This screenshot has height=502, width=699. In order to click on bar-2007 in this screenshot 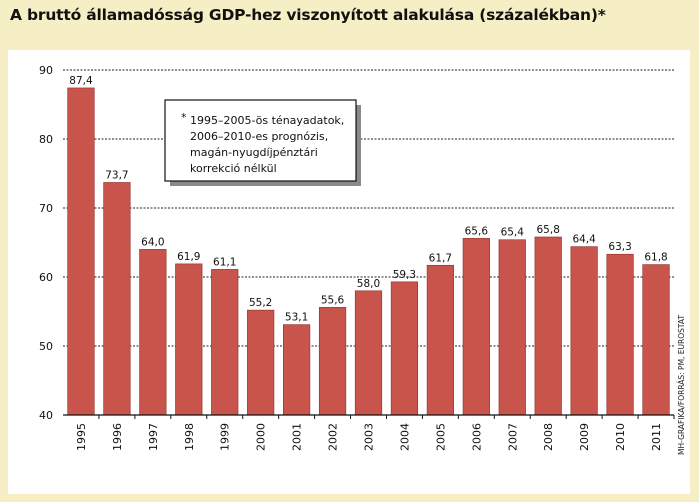, I will do `click(512, 327)`.